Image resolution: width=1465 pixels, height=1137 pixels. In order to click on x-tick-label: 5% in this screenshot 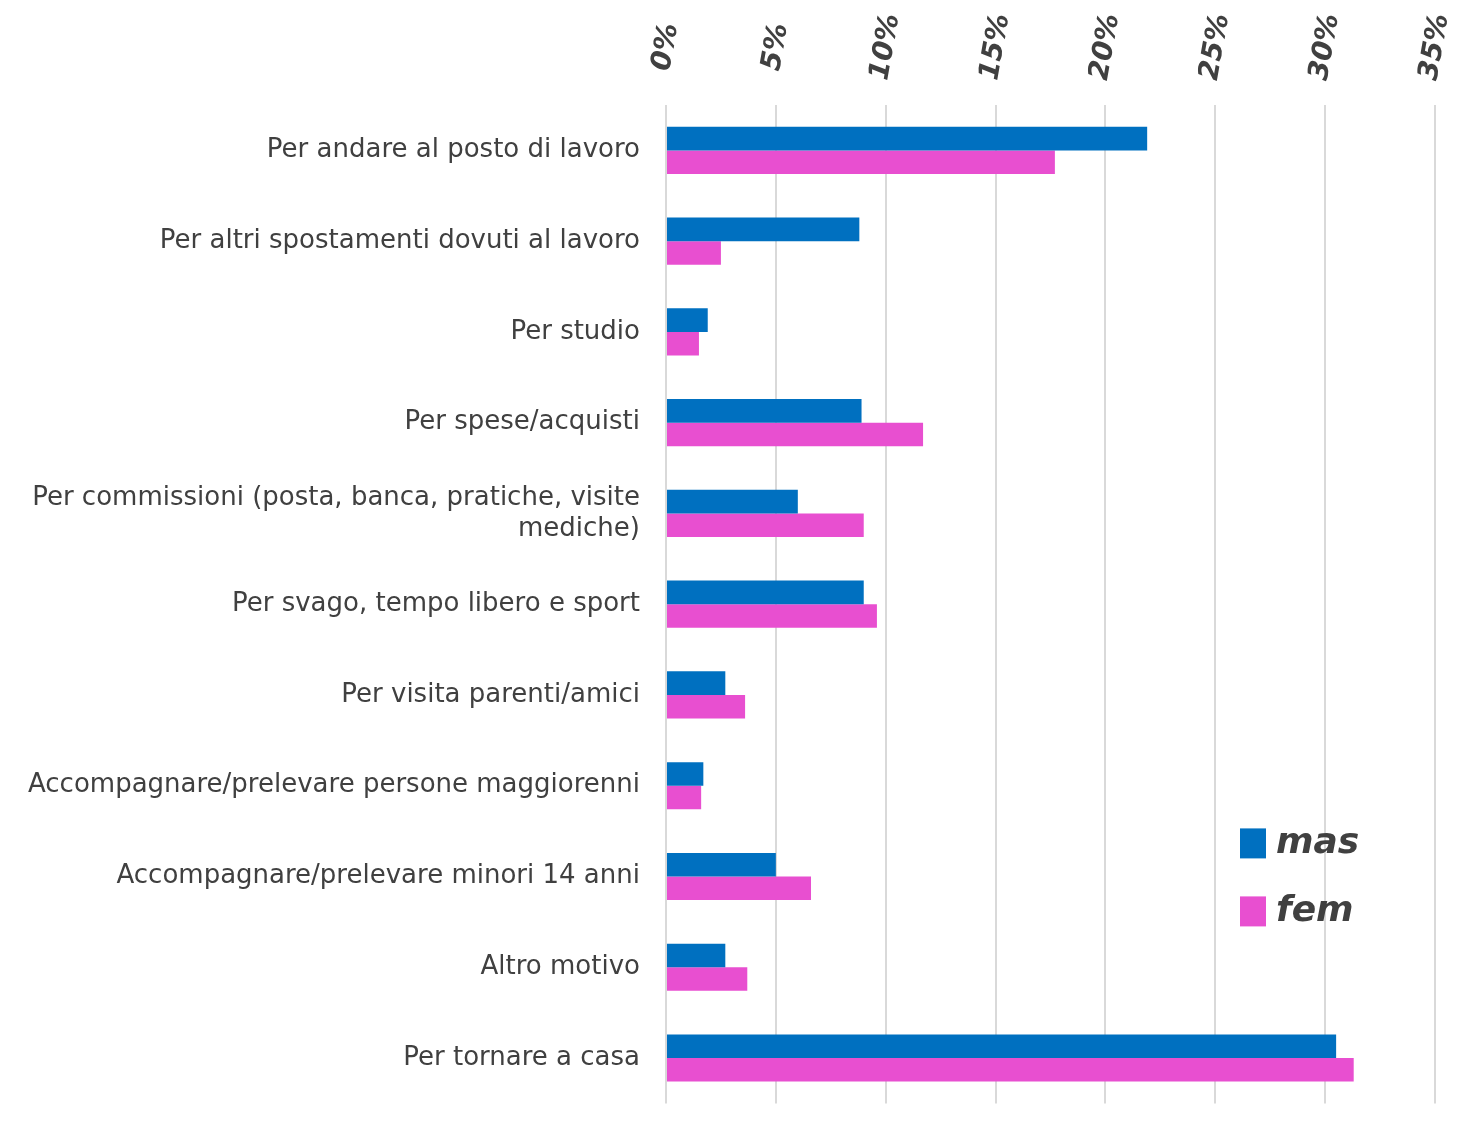, I will do `click(774, 46)`.